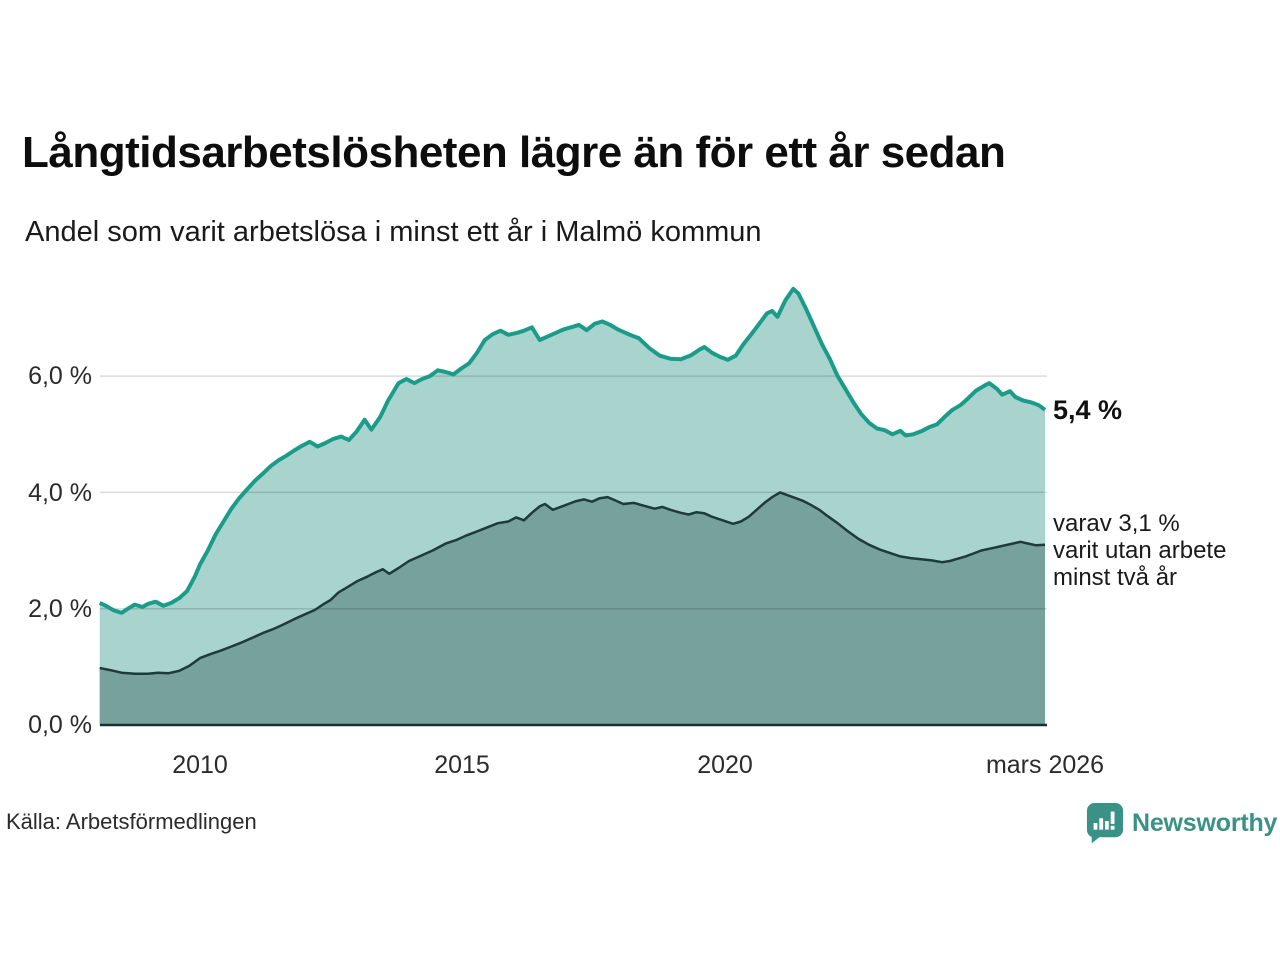 The height and width of the screenshot is (960, 1280). I want to click on secondary-annotation-line3: minst två år, so click(1115, 577).